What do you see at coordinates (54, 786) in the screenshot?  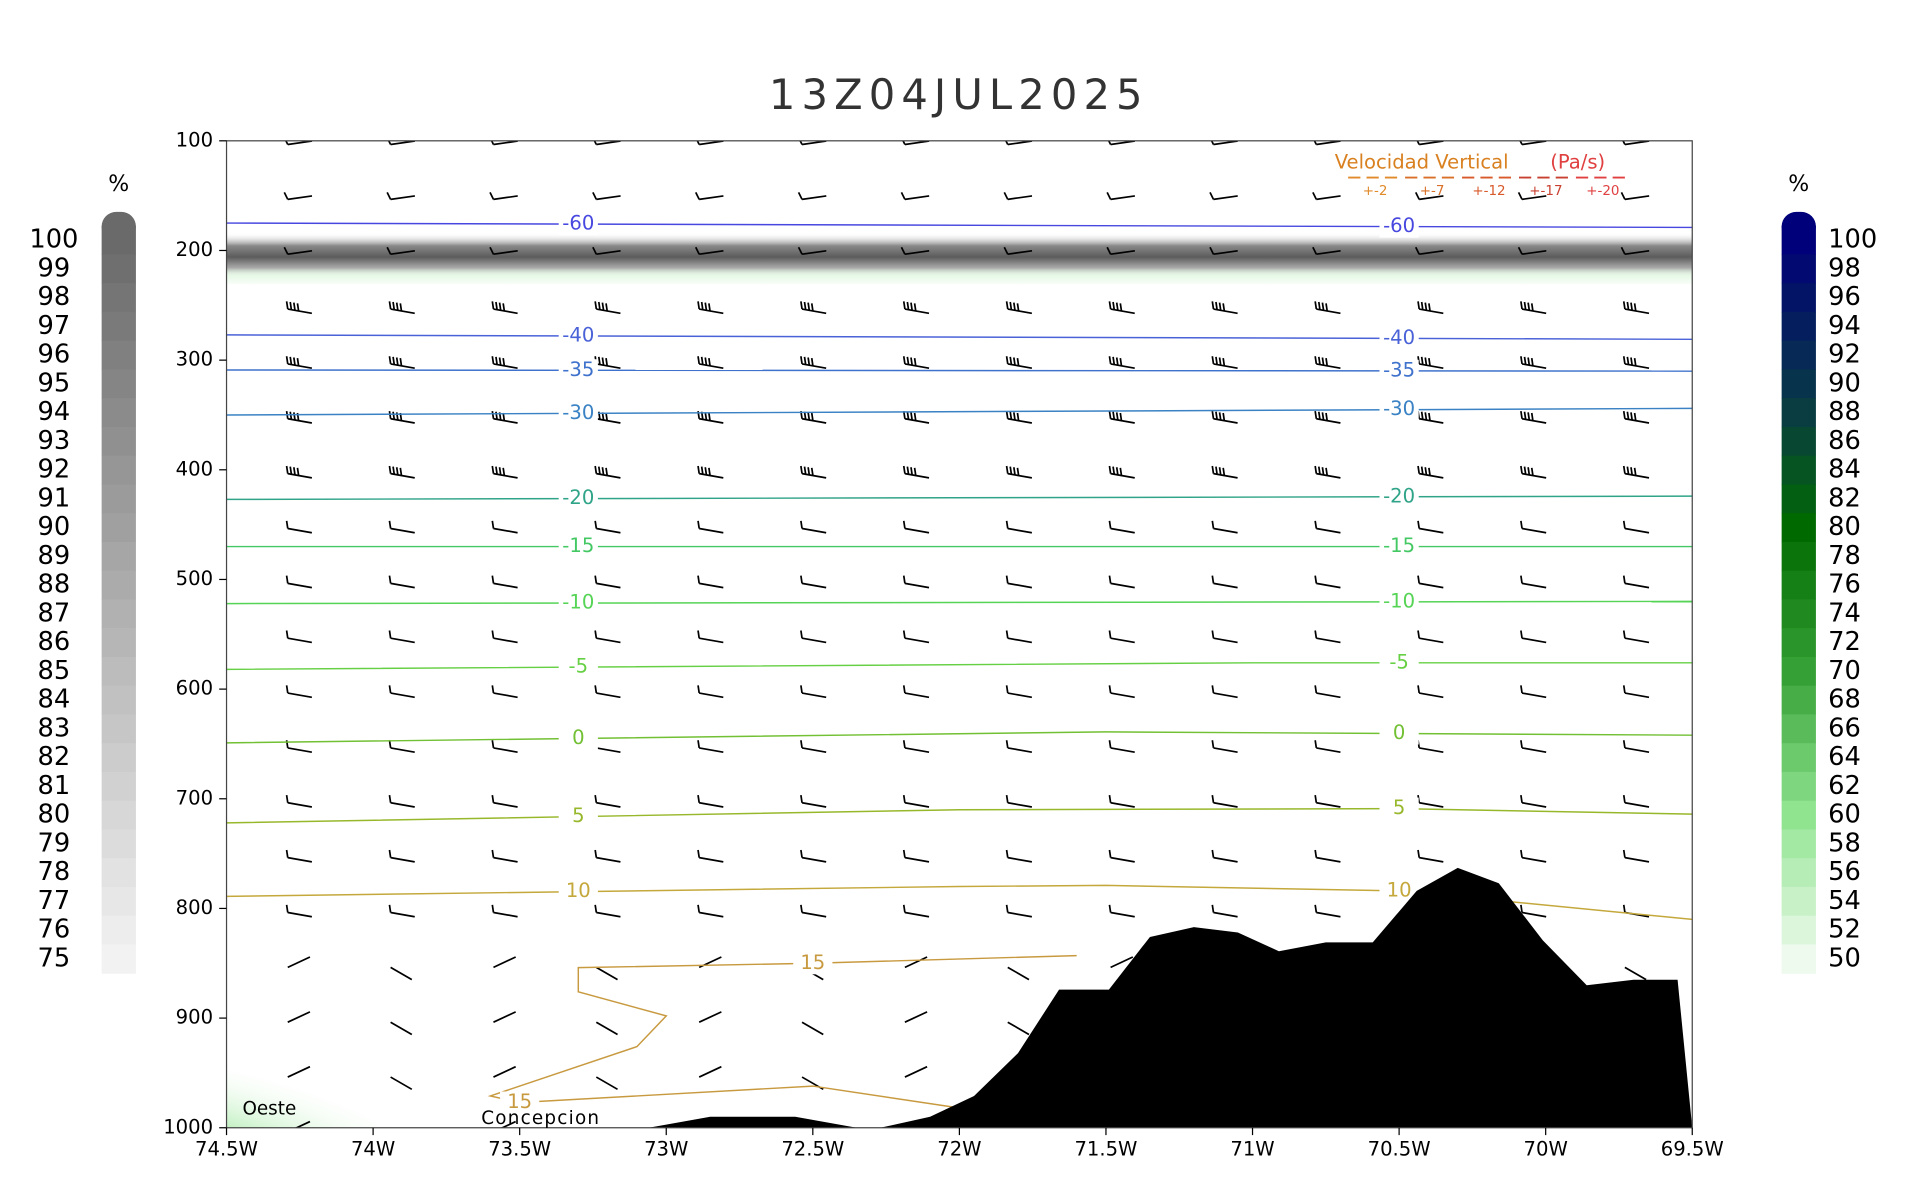 I see `colorbar-label: 81` at bounding box center [54, 786].